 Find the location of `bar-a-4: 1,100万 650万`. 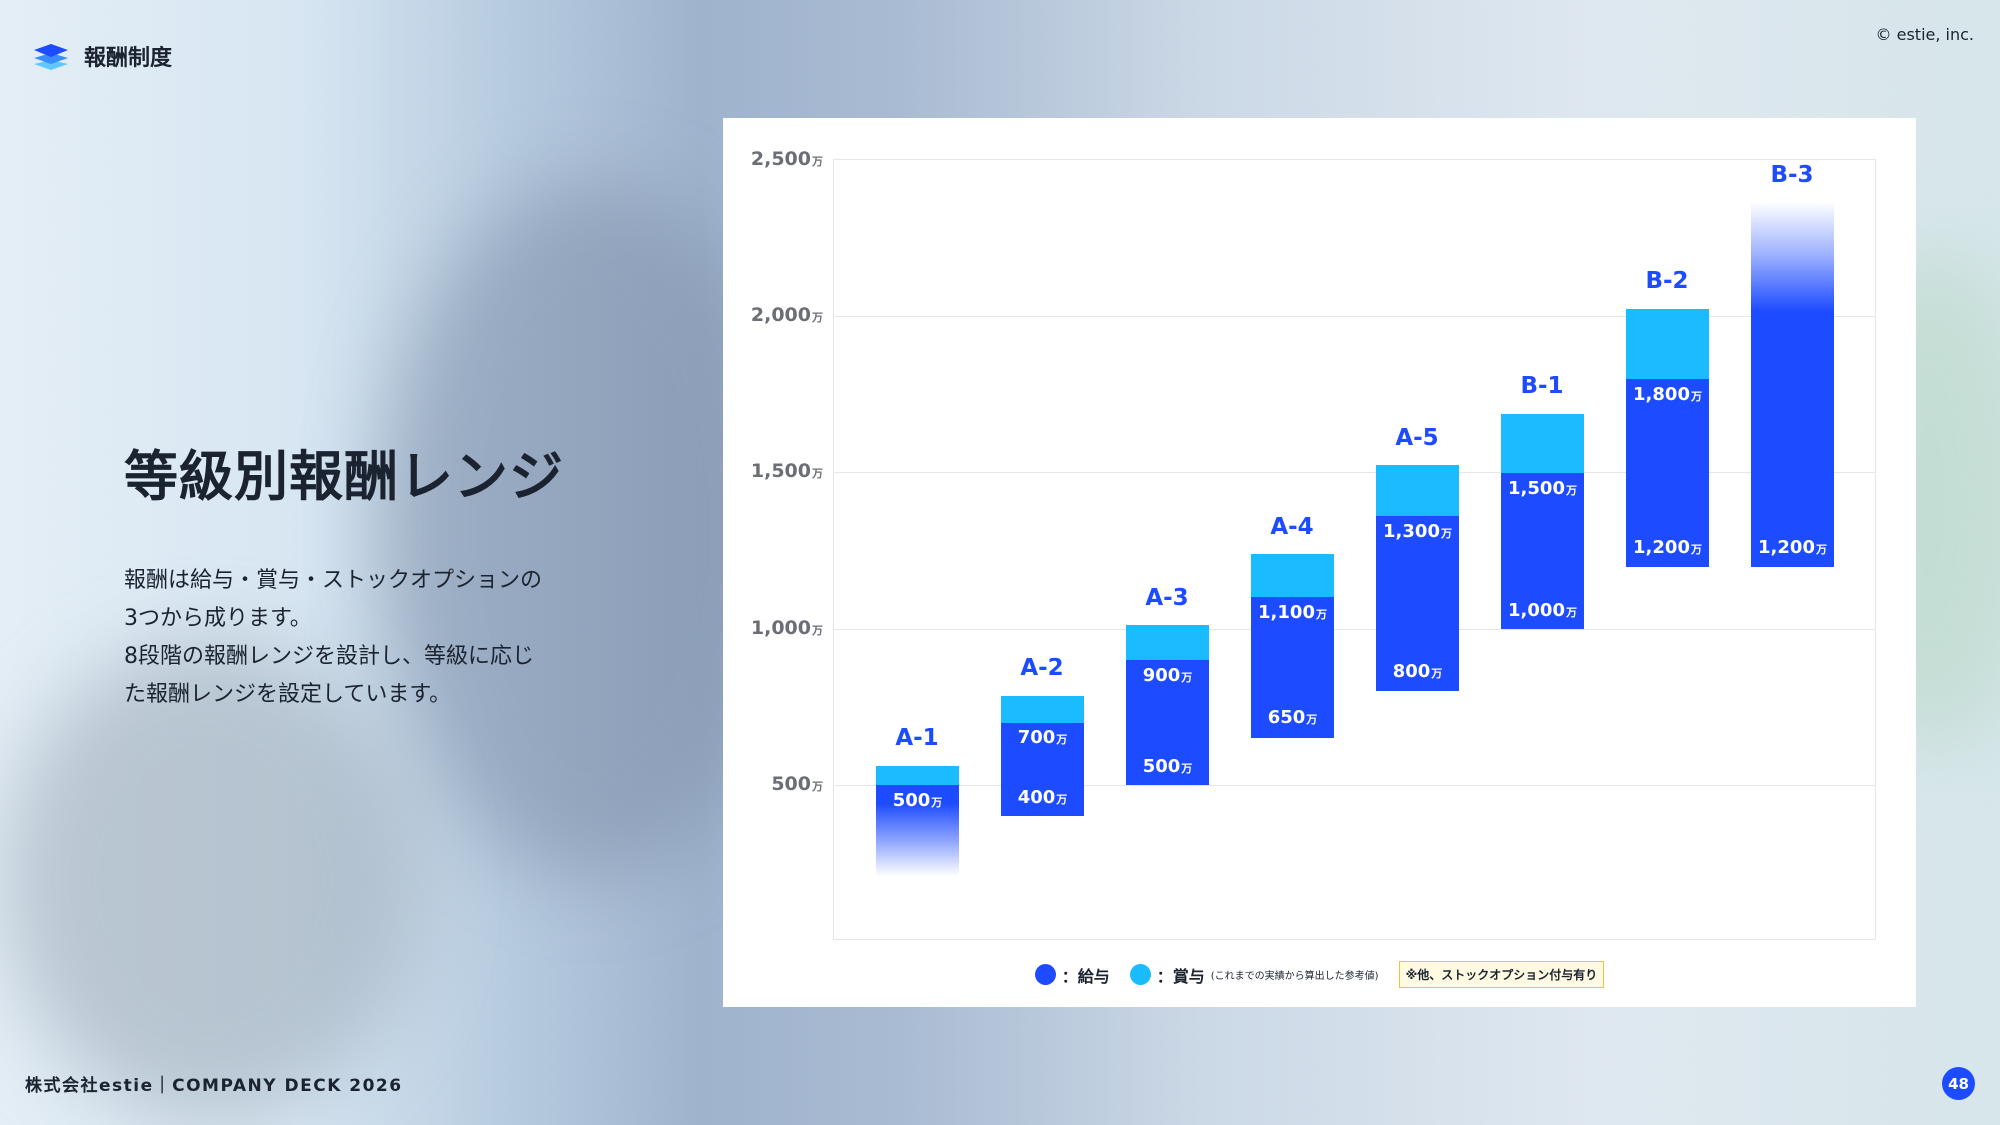

bar-a-4: 1,100万 650万 is located at coordinates (1292, 646).